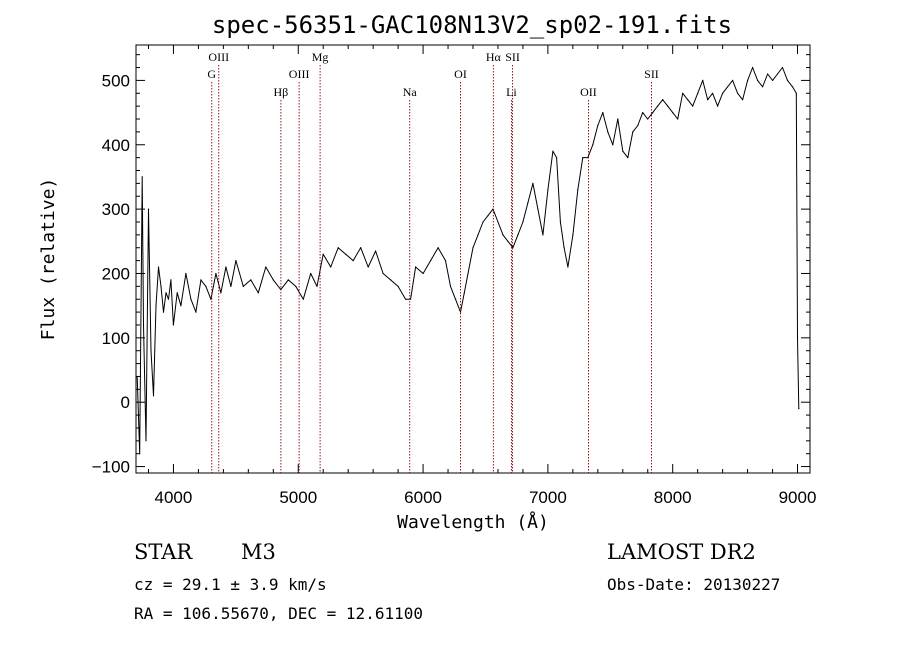 The width and height of the screenshot is (900, 649). Describe the element at coordinates (320, 57) in the screenshot. I see `spectral-line-label: Mg` at that location.